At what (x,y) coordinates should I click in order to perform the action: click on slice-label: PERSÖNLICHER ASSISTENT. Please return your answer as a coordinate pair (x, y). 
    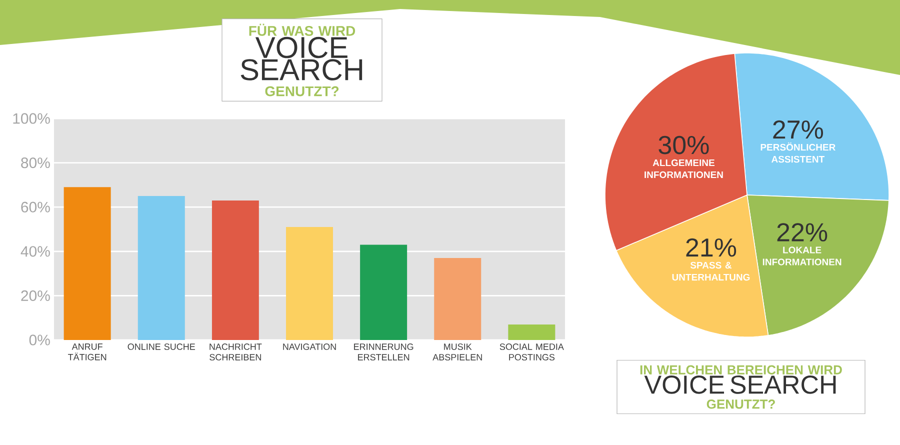
    Looking at the image, I should click on (798, 152).